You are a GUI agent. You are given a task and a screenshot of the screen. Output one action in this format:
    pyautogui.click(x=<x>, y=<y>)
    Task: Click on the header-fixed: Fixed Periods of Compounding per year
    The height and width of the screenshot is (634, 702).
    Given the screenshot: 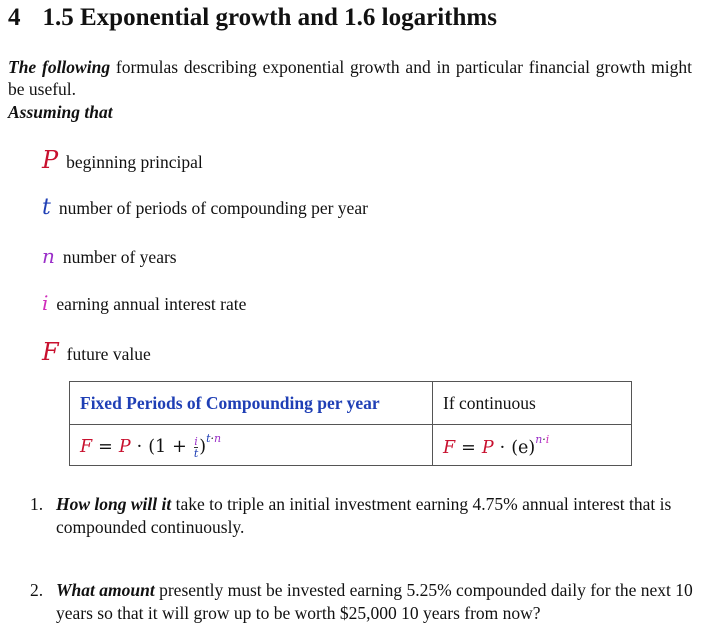 What is the action you would take?
    pyautogui.click(x=251, y=403)
    